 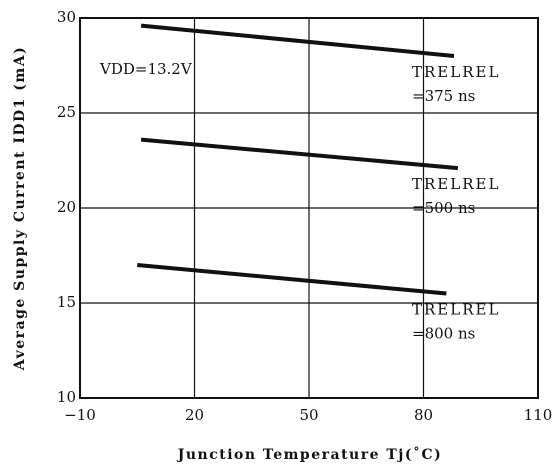 What do you see at coordinates (146, 69) in the screenshot?
I see `annotation: VDD=13.2V` at bounding box center [146, 69].